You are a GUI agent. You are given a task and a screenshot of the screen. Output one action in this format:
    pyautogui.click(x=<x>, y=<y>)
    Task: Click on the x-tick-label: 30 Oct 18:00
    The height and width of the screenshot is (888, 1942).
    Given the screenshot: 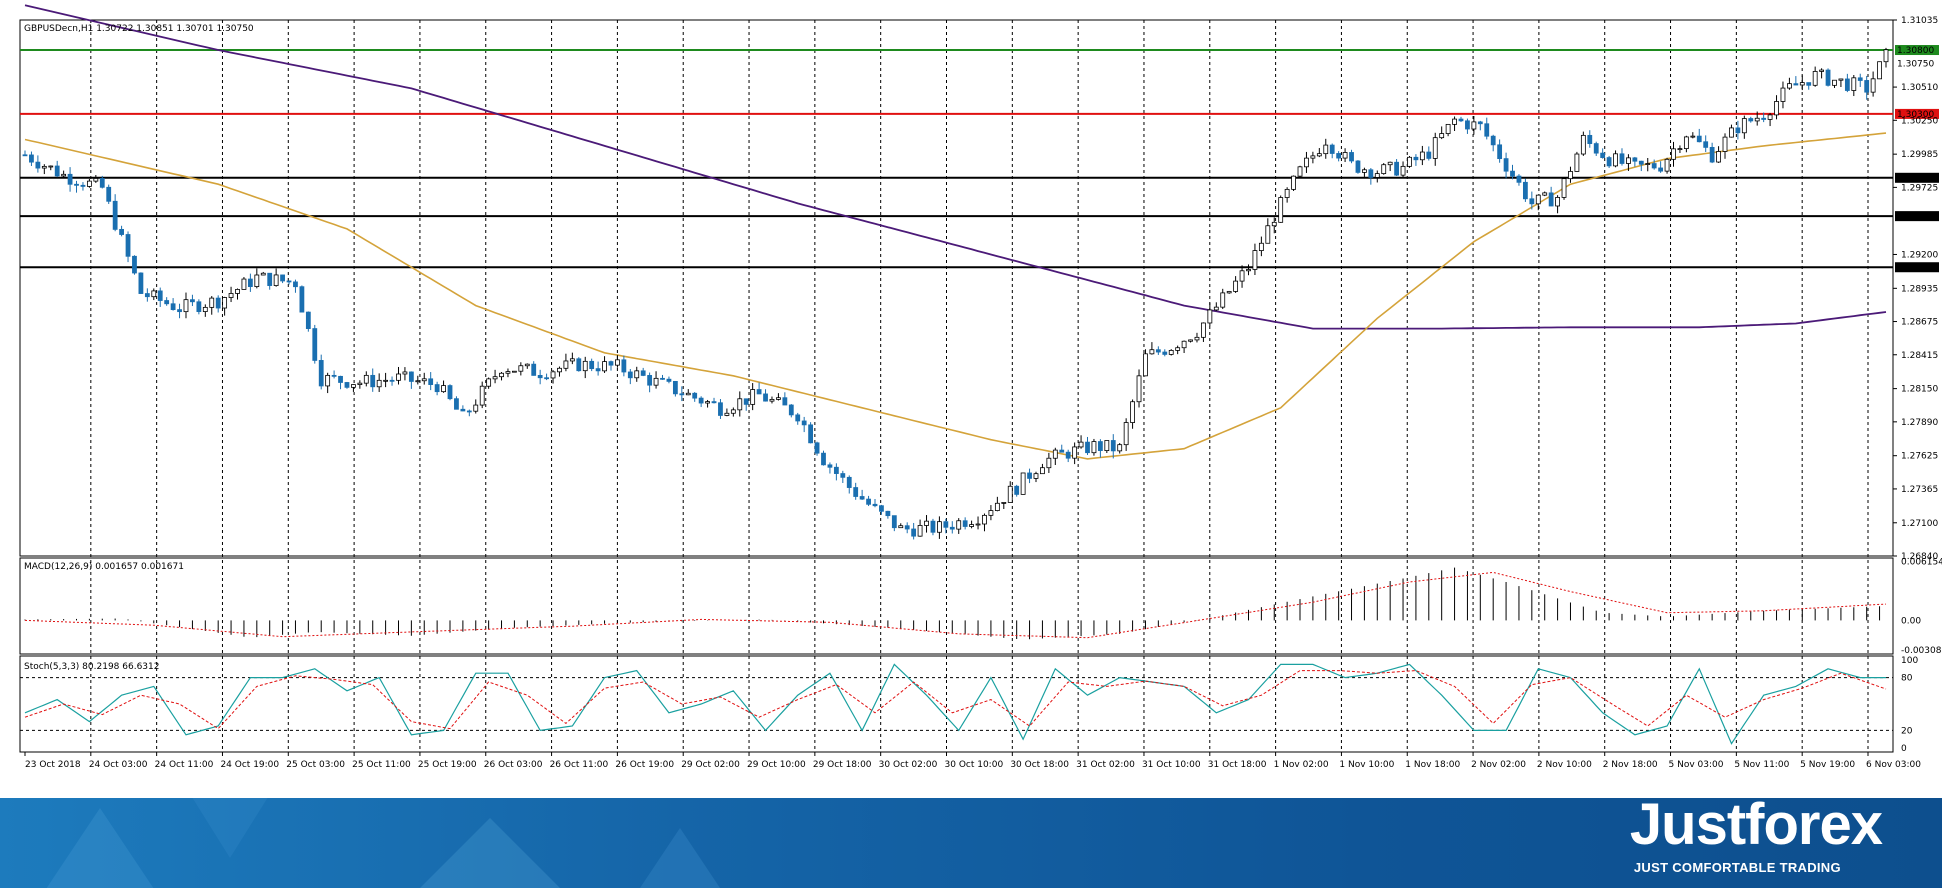 What is the action you would take?
    pyautogui.click(x=1039, y=765)
    